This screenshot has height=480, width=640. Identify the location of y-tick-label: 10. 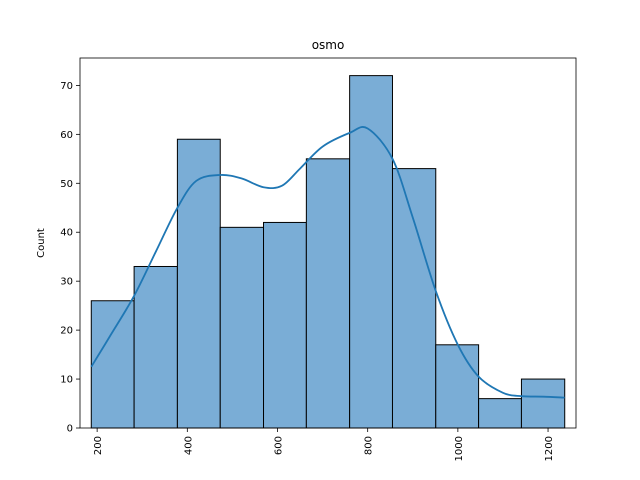
(66, 380).